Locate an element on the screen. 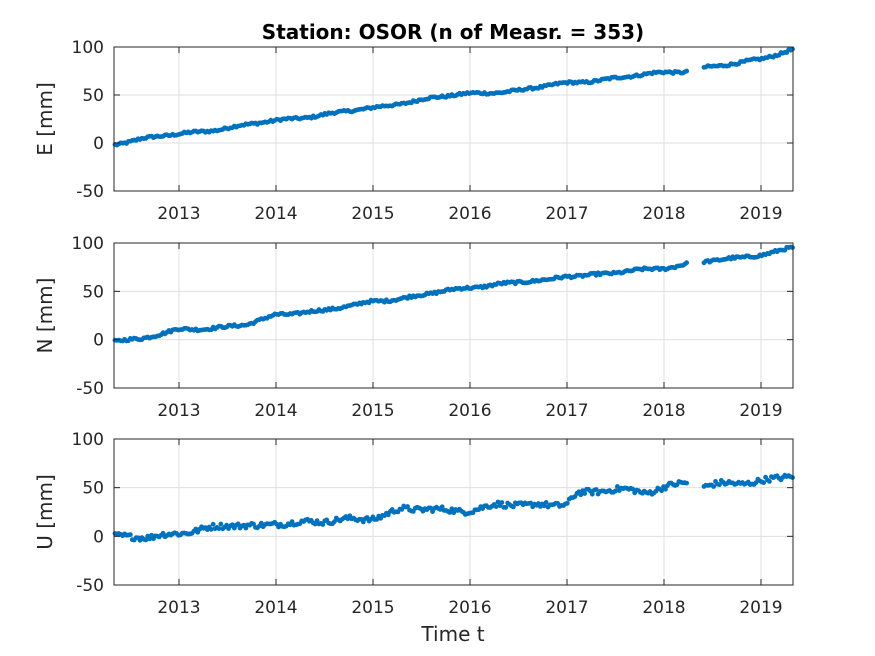 The height and width of the screenshot is (656, 875). y-axis-label: E [mm] is located at coordinates (45, 119).